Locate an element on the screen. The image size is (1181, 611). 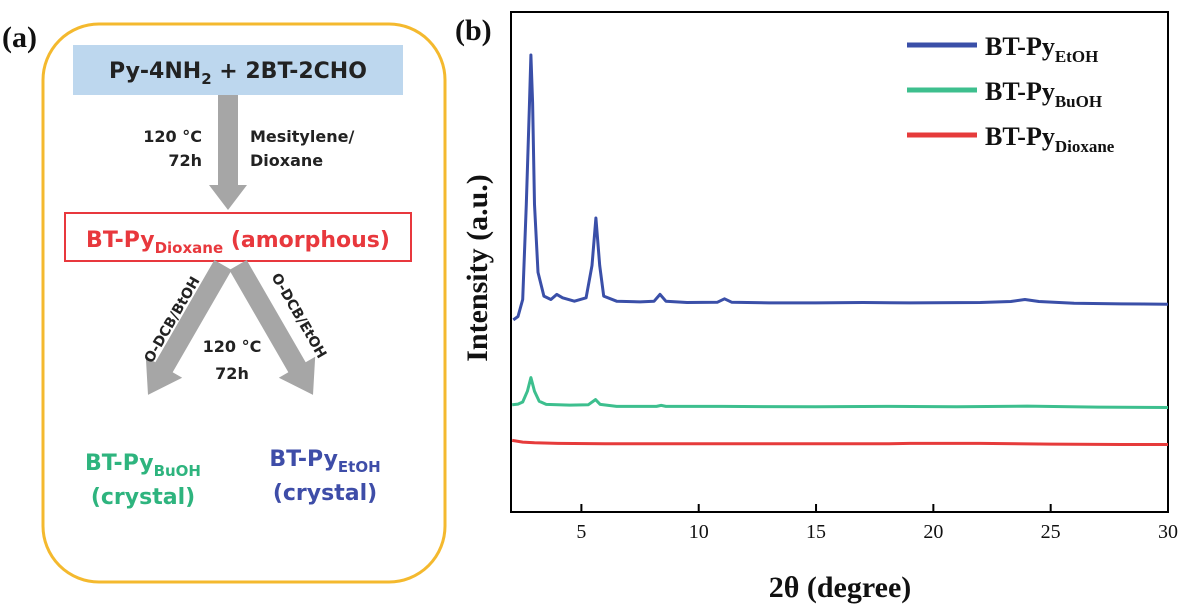
series-line-dioxane is located at coordinates (839, 442).